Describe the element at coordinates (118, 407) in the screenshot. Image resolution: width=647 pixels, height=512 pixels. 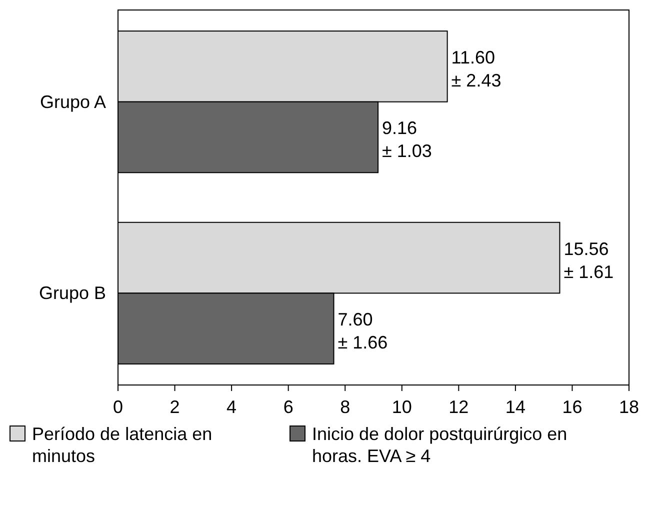
I see `x-tick-label: 0` at that location.